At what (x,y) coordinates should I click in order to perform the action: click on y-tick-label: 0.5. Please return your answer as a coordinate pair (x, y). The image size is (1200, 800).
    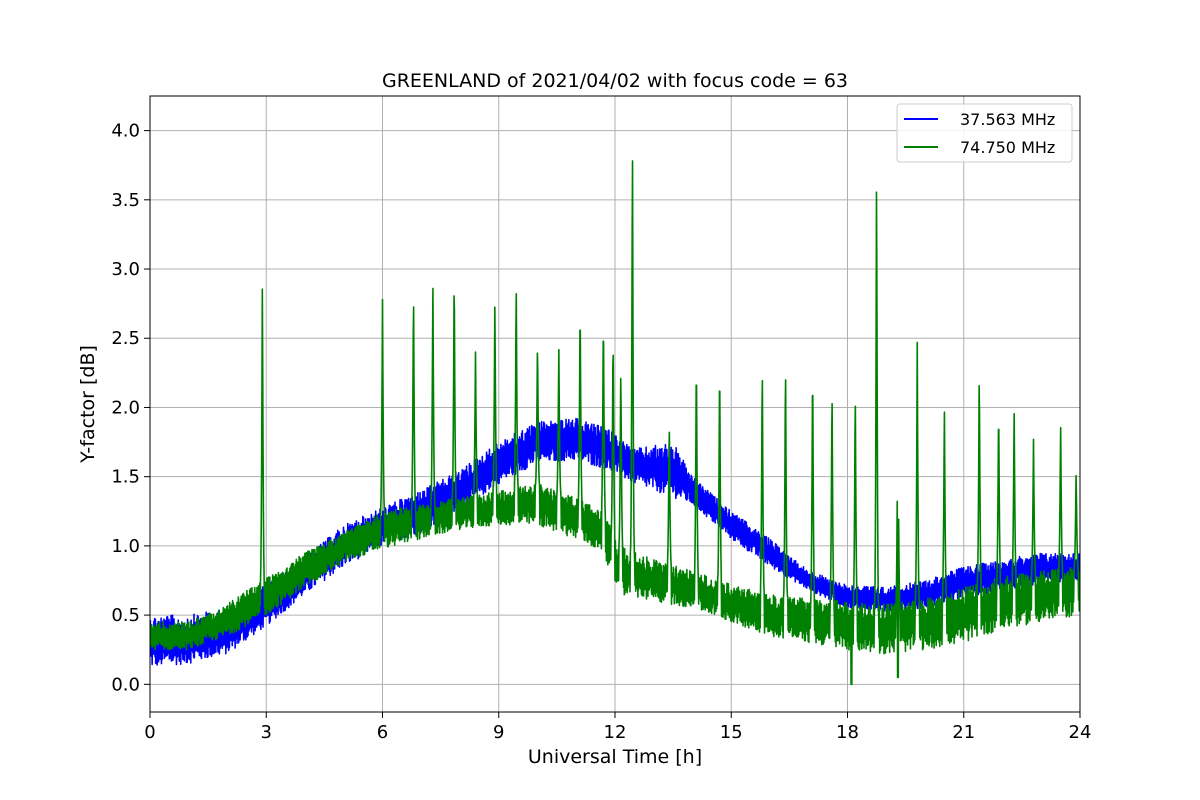
    Looking at the image, I should click on (125, 615).